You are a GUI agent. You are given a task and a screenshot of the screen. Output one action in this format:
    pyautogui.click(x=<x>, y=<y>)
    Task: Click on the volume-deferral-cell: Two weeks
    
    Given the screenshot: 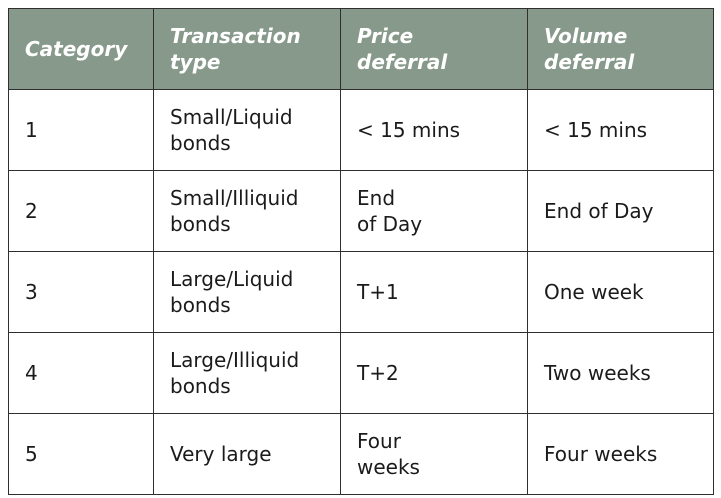 What is the action you would take?
    pyautogui.click(x=620, y=373)
    